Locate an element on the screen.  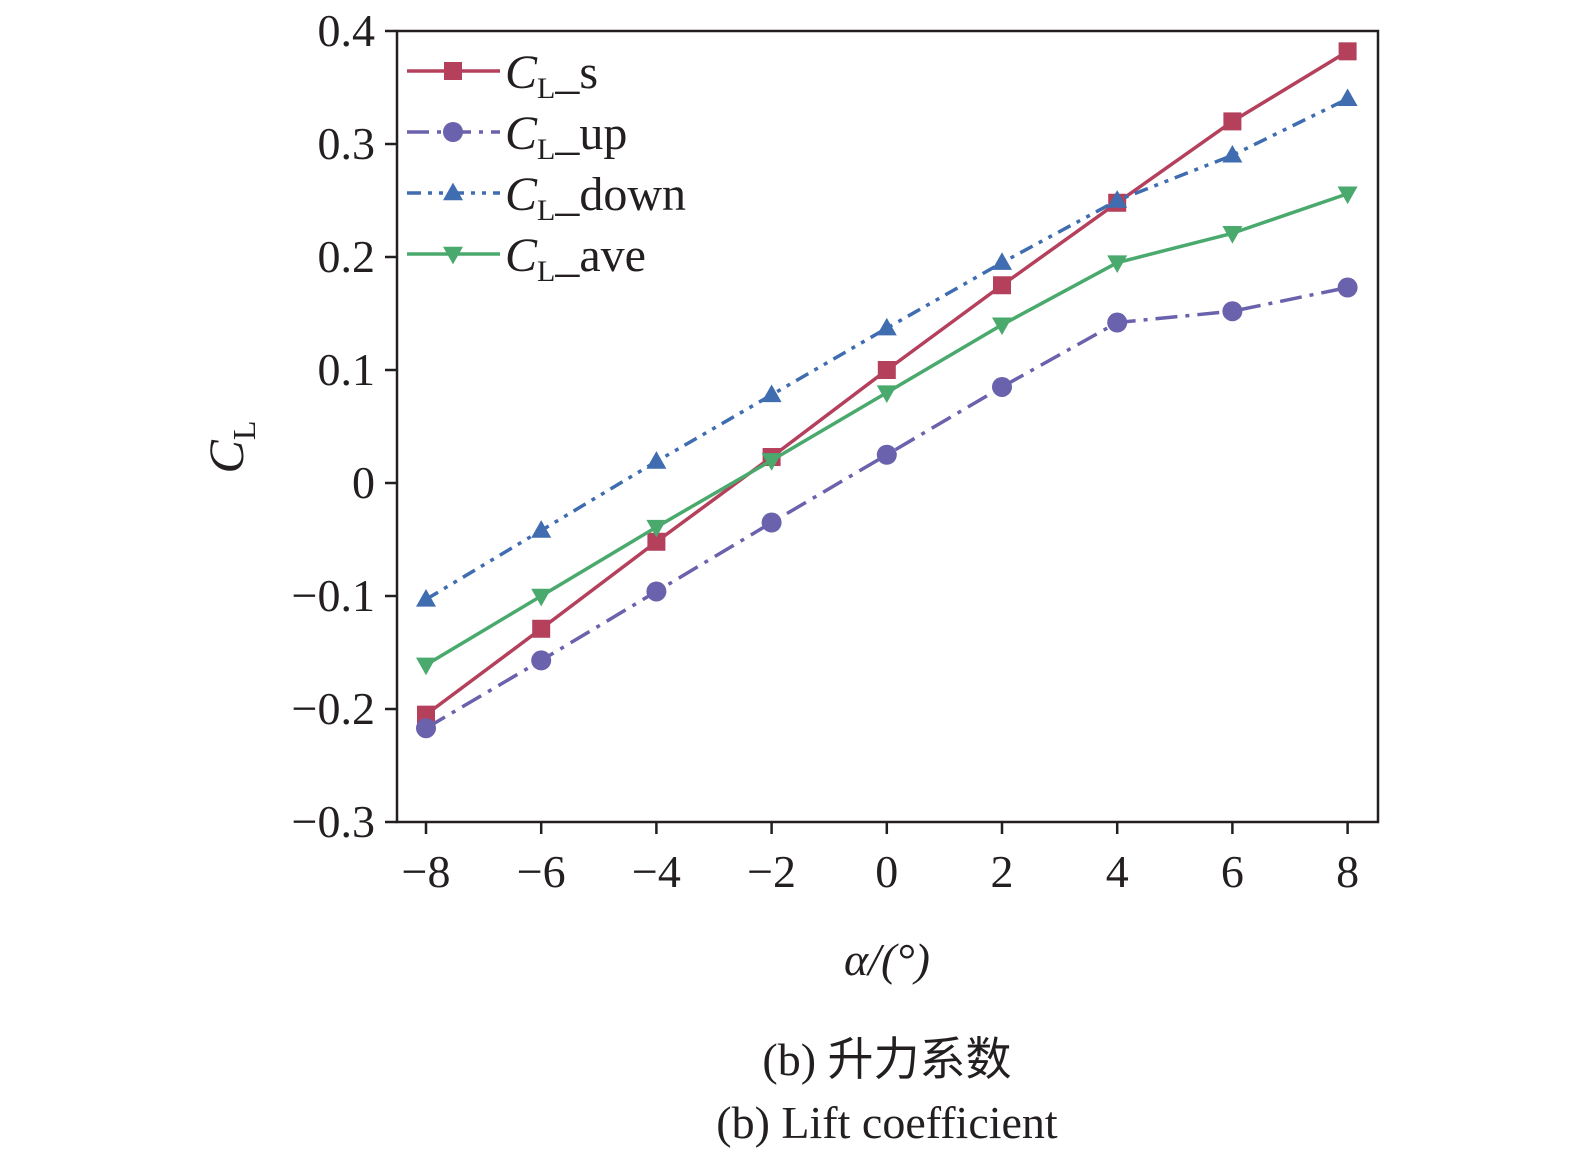
y-tick-label: 0.1 is located at coordinates (347, 369).